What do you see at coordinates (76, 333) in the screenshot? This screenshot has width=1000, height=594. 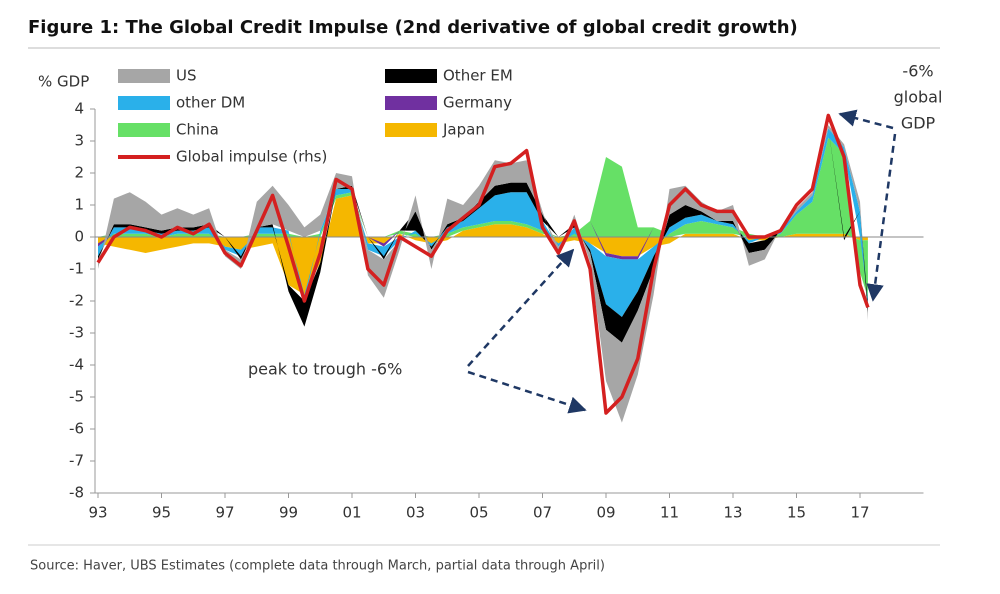 I see `y-tick-label: -3` at bounding box center [76, 333].